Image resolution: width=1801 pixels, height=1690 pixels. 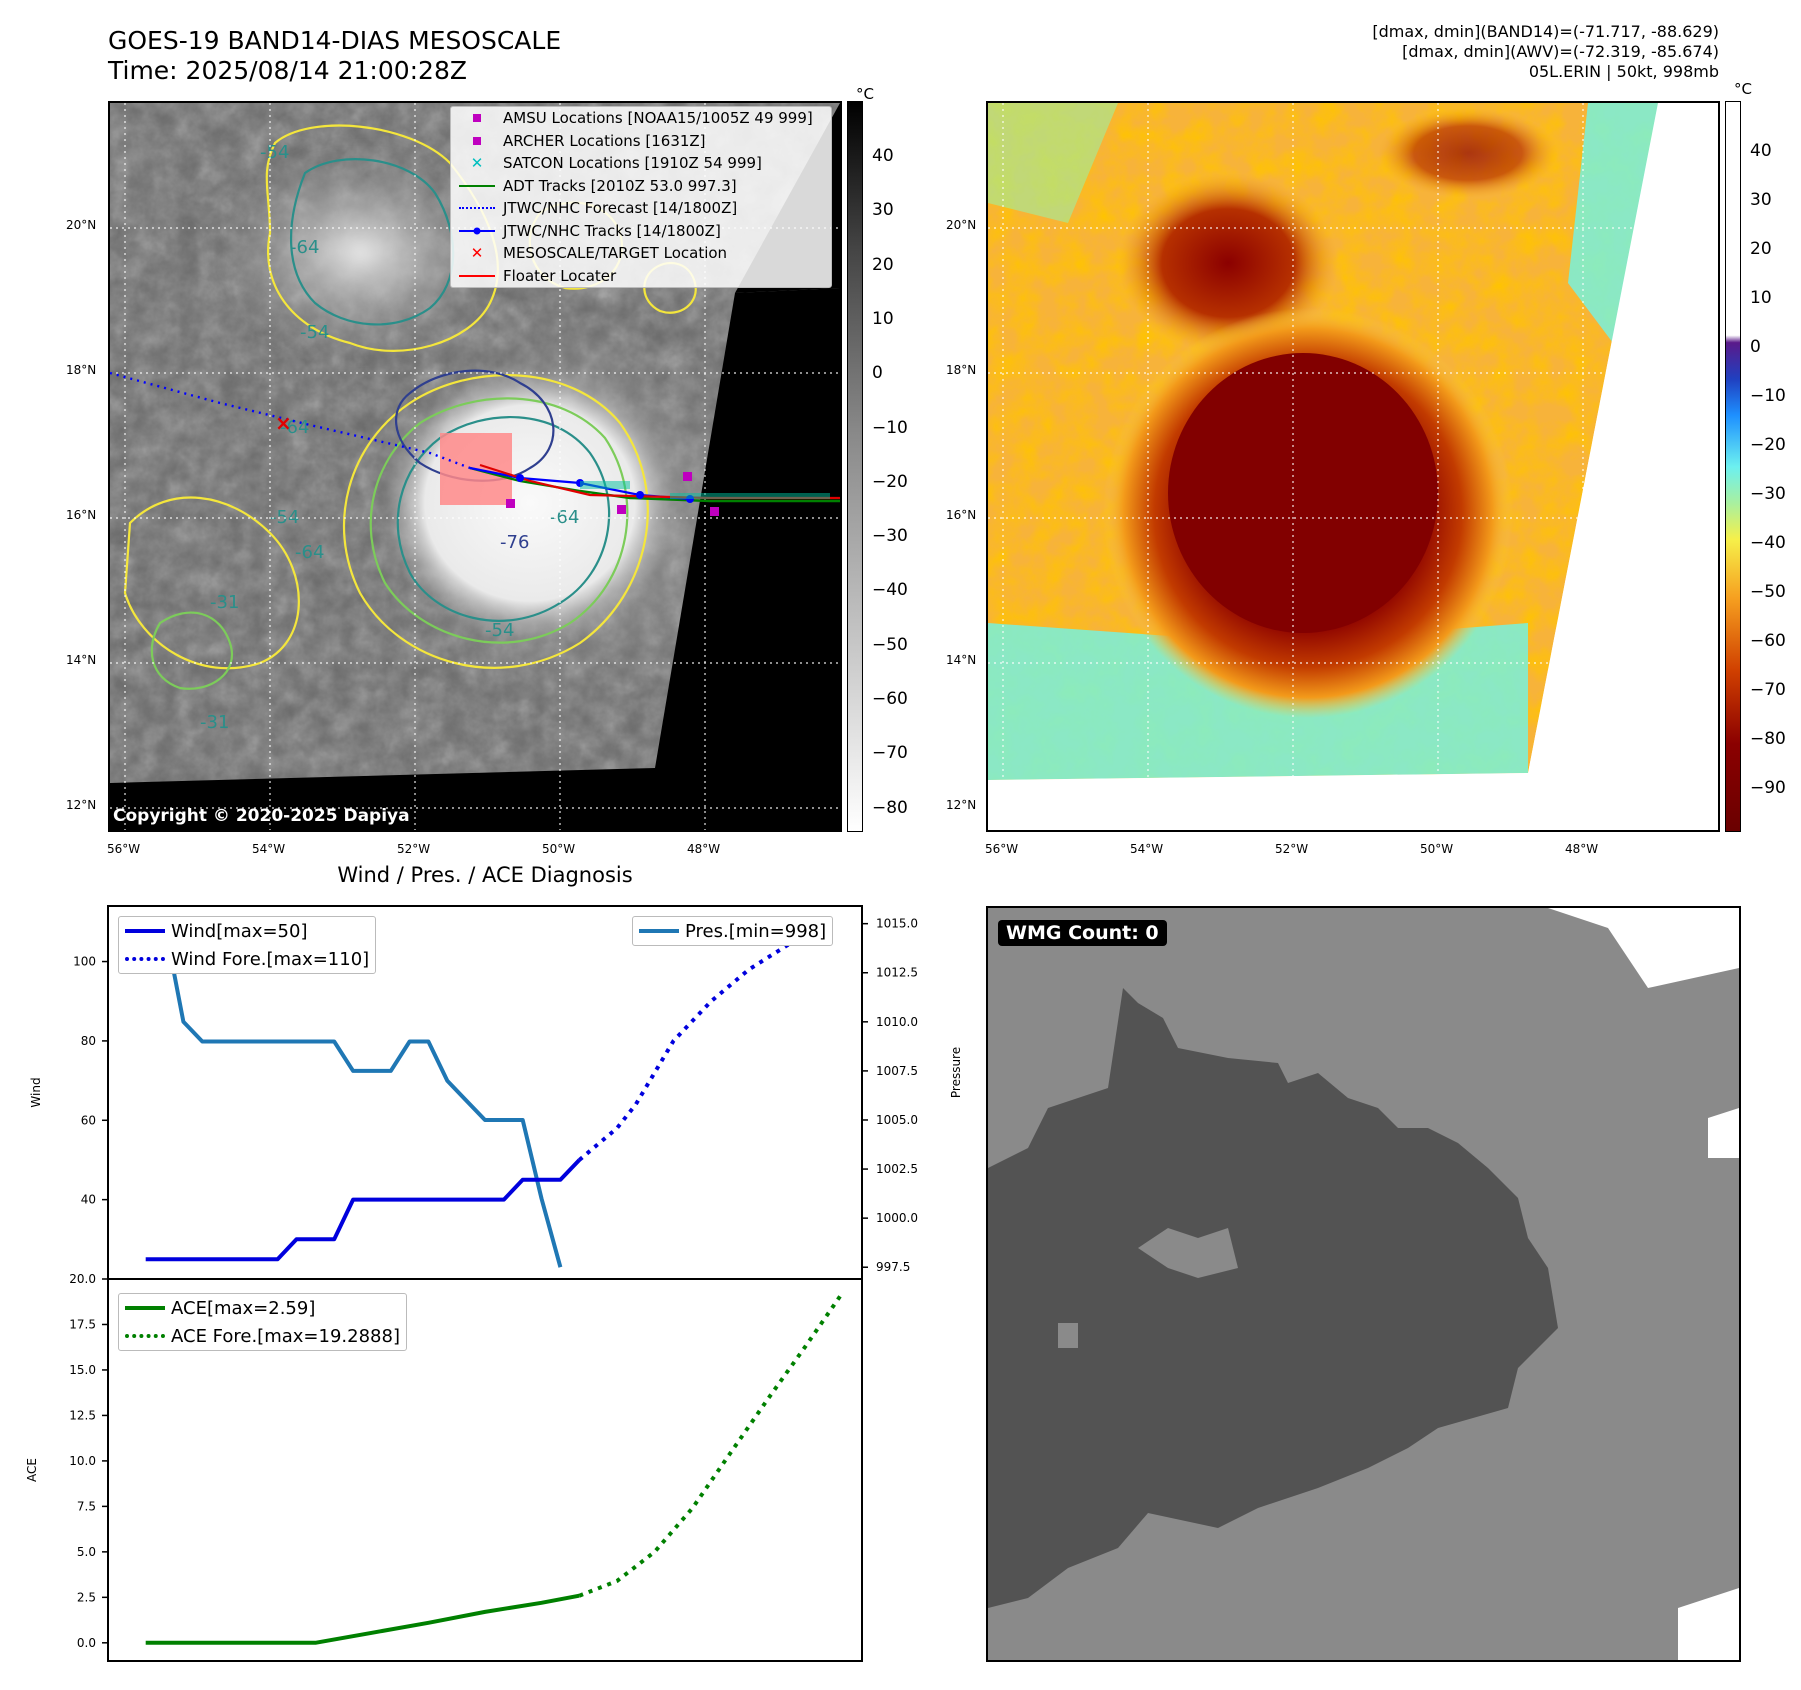 I want to click on ace-y-tick-label: 17.5, so click(x=82, y=1324).